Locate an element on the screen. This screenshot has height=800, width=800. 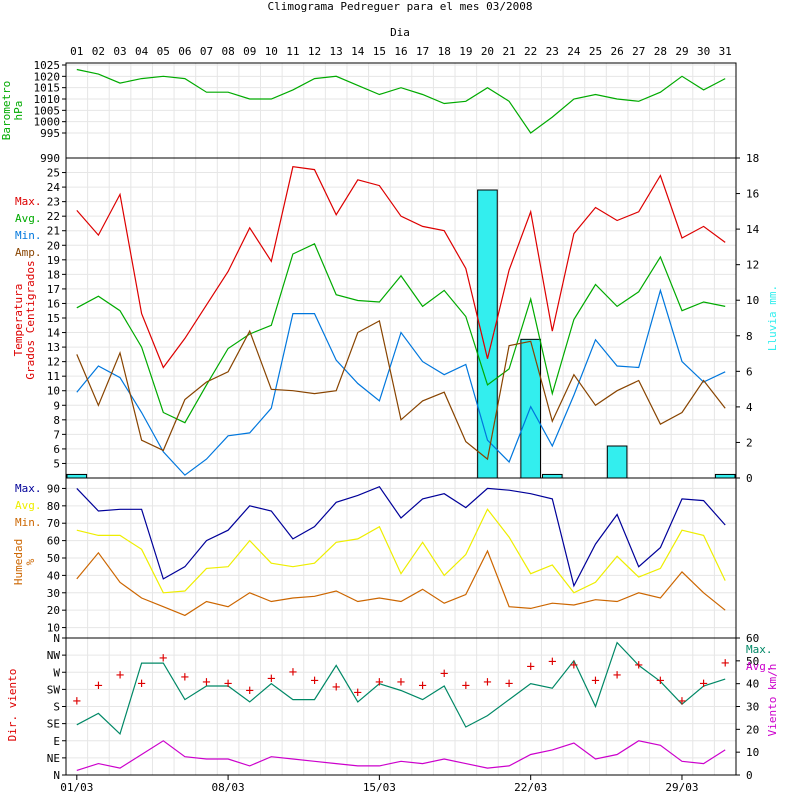
day-tick-label: 17 is located at coordinates (422, 51).